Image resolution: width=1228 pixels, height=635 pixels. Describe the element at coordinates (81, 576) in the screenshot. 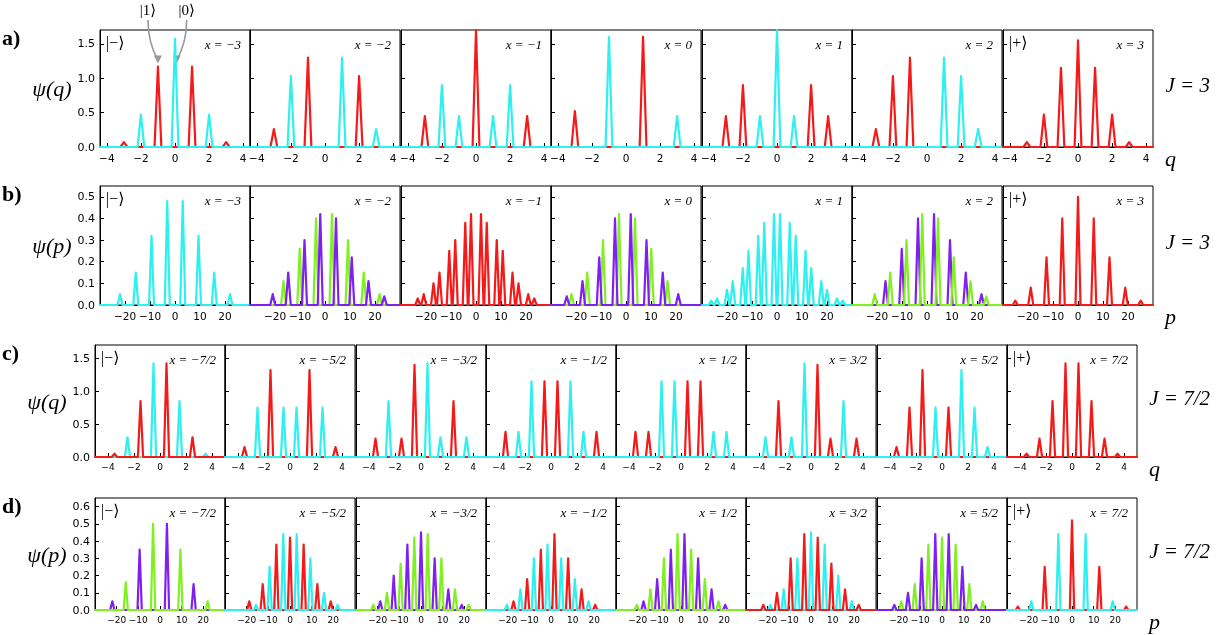

I see `y-tick-label: 0.2` at that location.